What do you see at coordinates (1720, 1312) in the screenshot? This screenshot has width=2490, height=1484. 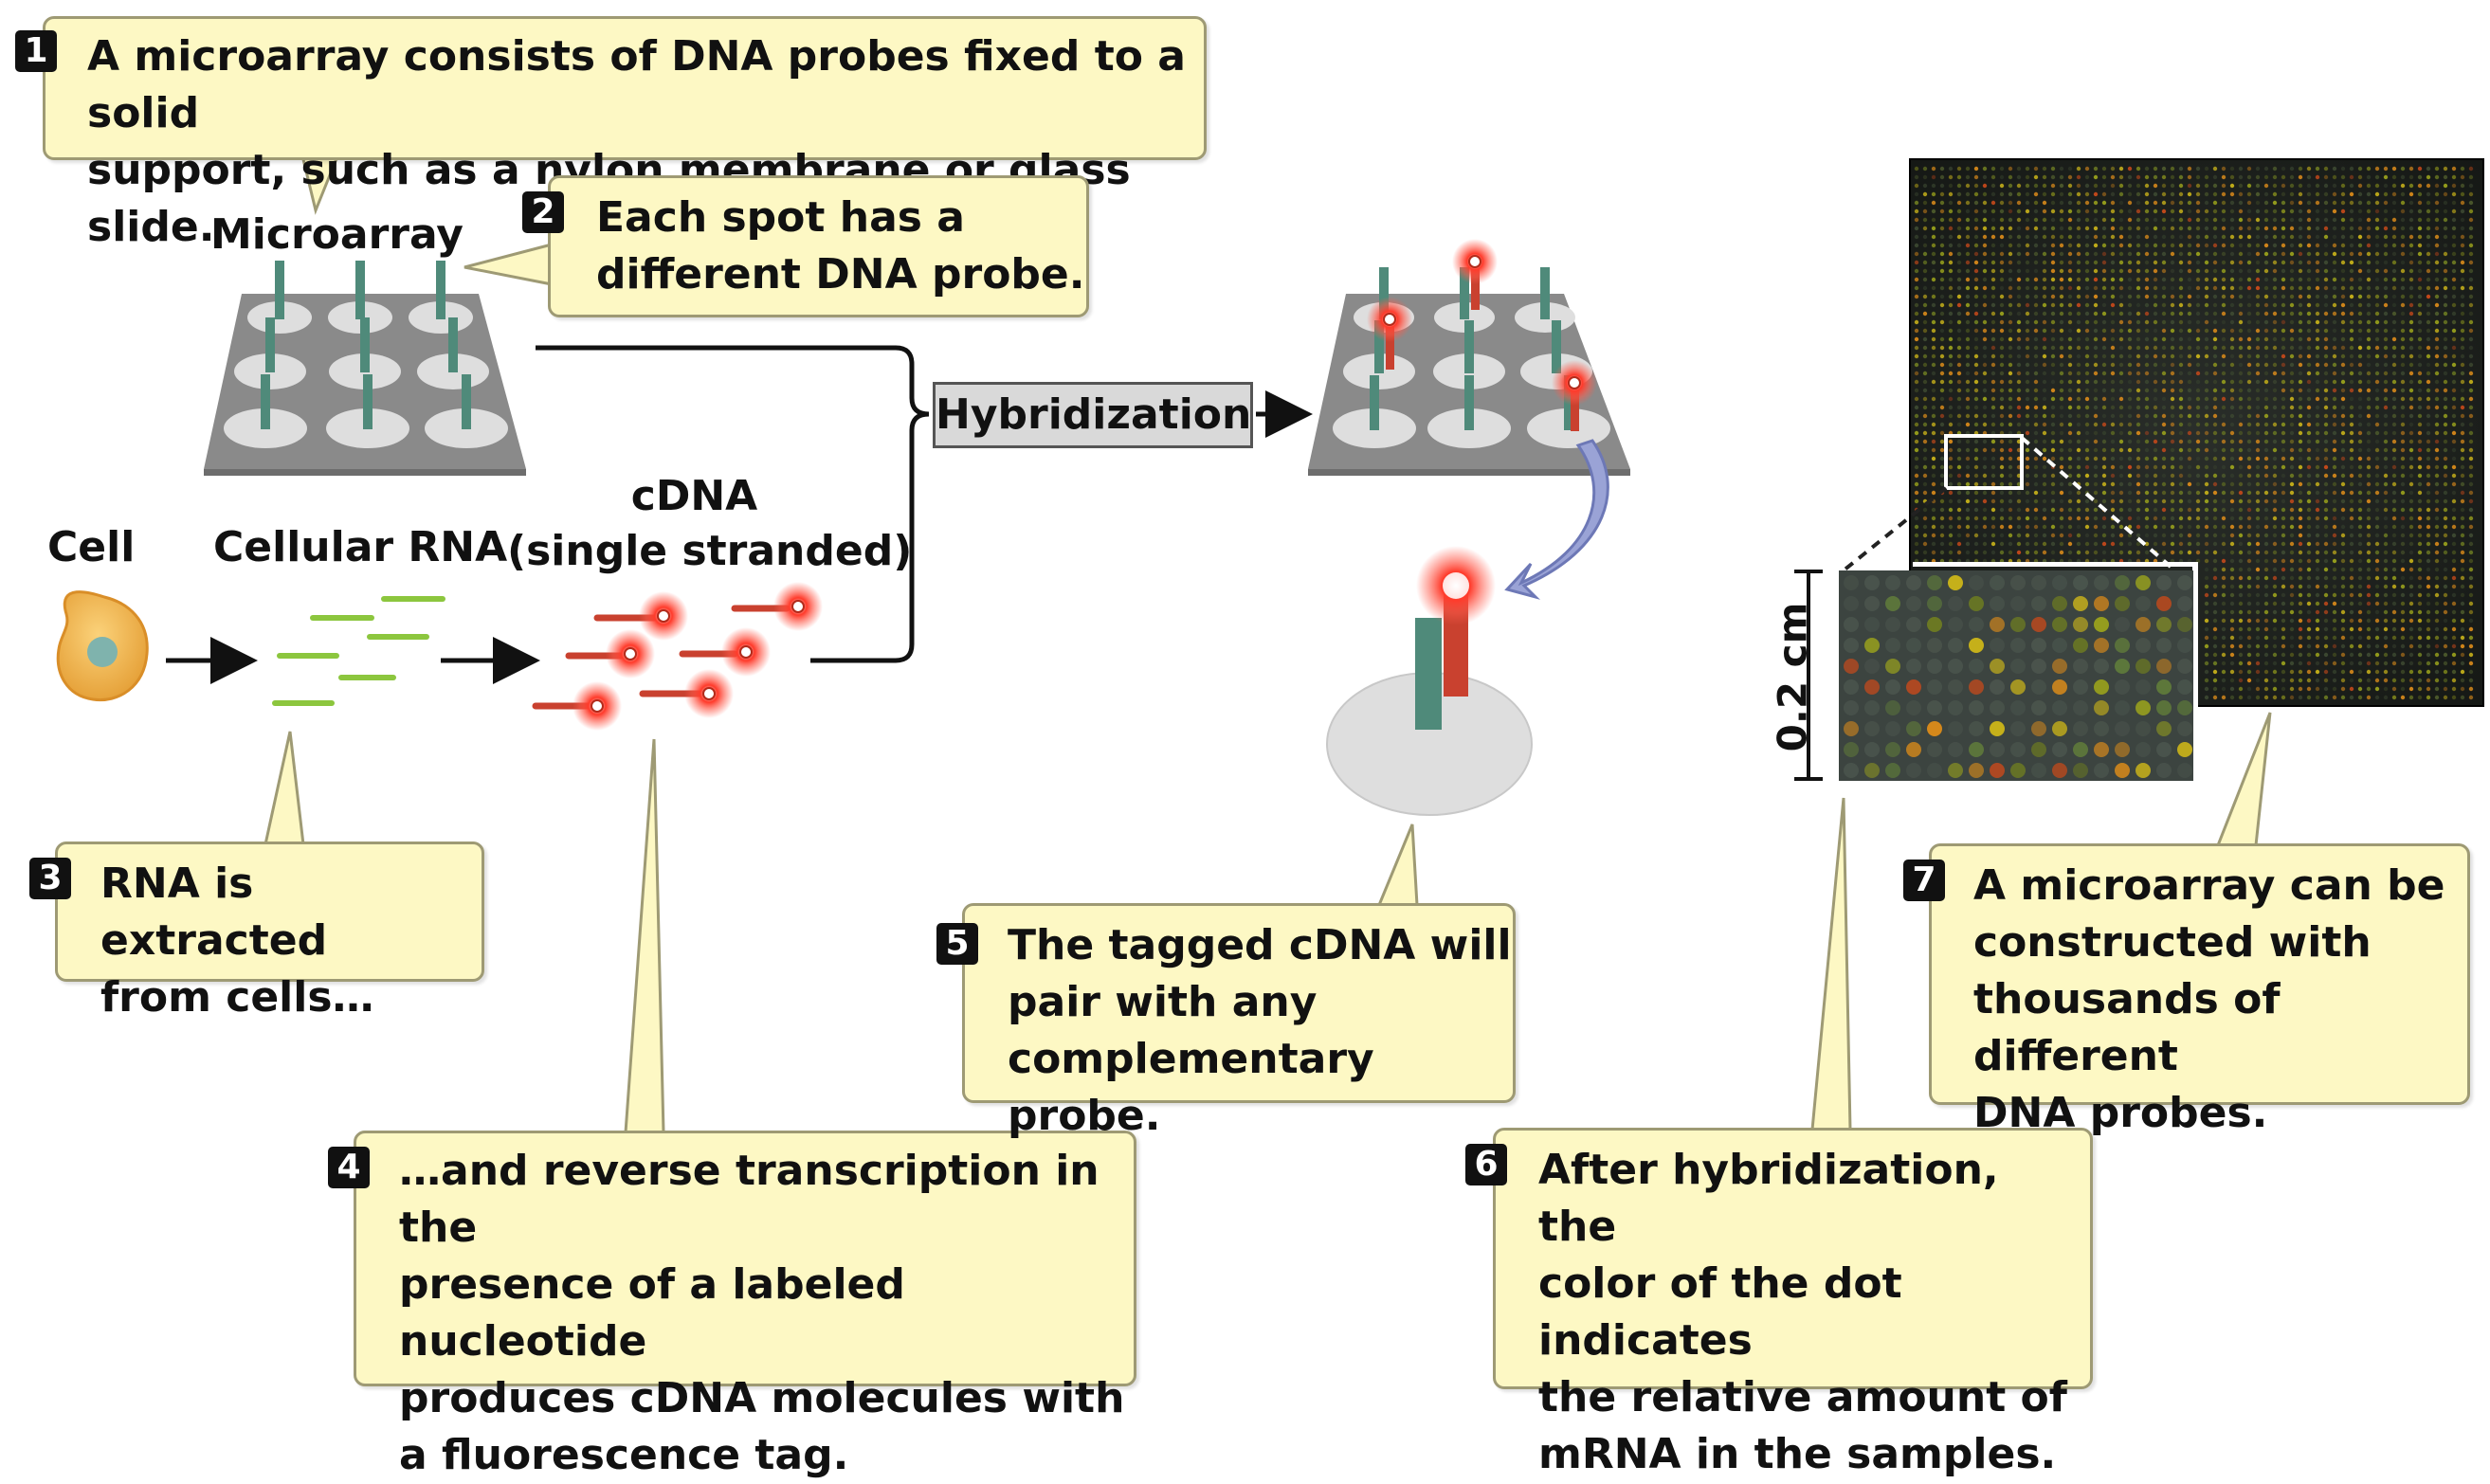 I see `caption-6-line2: color of the dot indicates` at bounding box center [1720, 1312].